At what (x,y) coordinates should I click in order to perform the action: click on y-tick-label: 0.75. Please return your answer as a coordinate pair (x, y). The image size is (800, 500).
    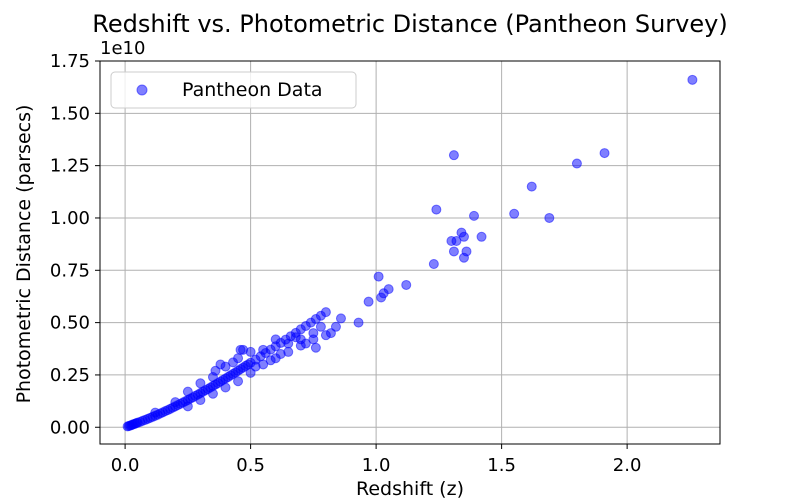
    Looking at the image, I should click on (70, 270).